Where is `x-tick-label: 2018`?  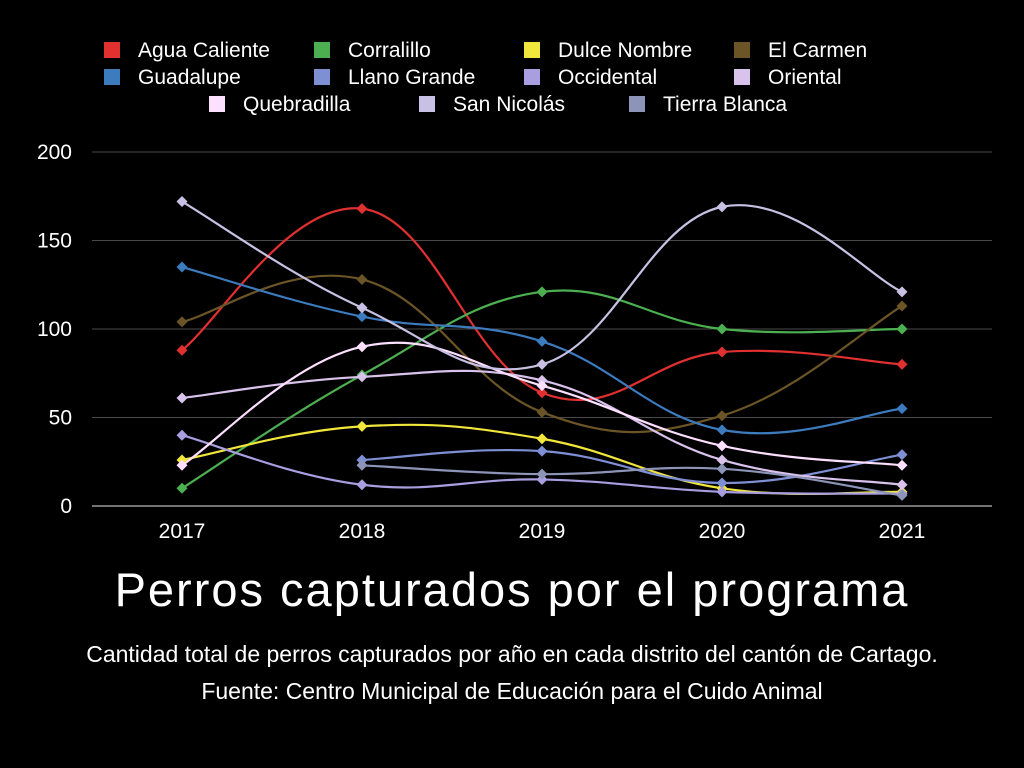
x-tick-label: 2018 is located at coordinates (362, 531).